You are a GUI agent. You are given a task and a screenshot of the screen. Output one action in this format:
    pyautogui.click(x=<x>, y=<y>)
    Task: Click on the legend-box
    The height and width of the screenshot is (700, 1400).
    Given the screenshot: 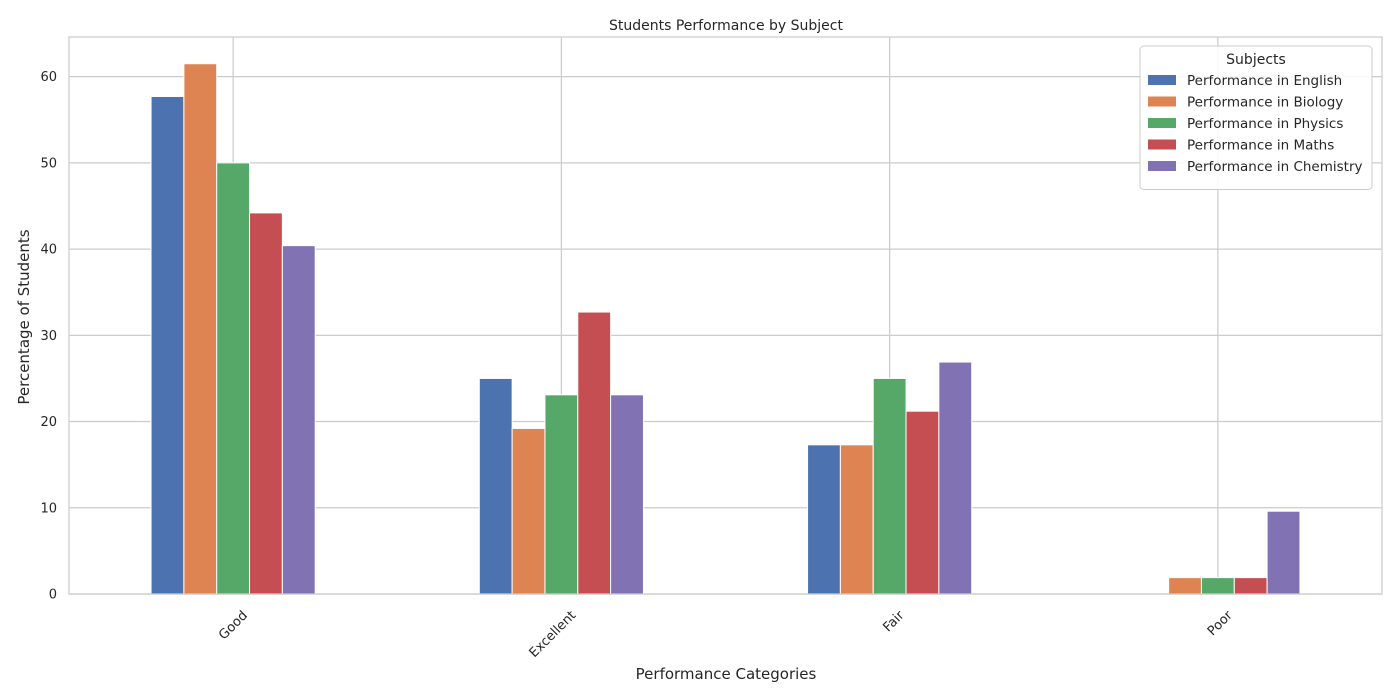 What is the action you would take?
    pyautogui.click(x=1256, y=117)
    